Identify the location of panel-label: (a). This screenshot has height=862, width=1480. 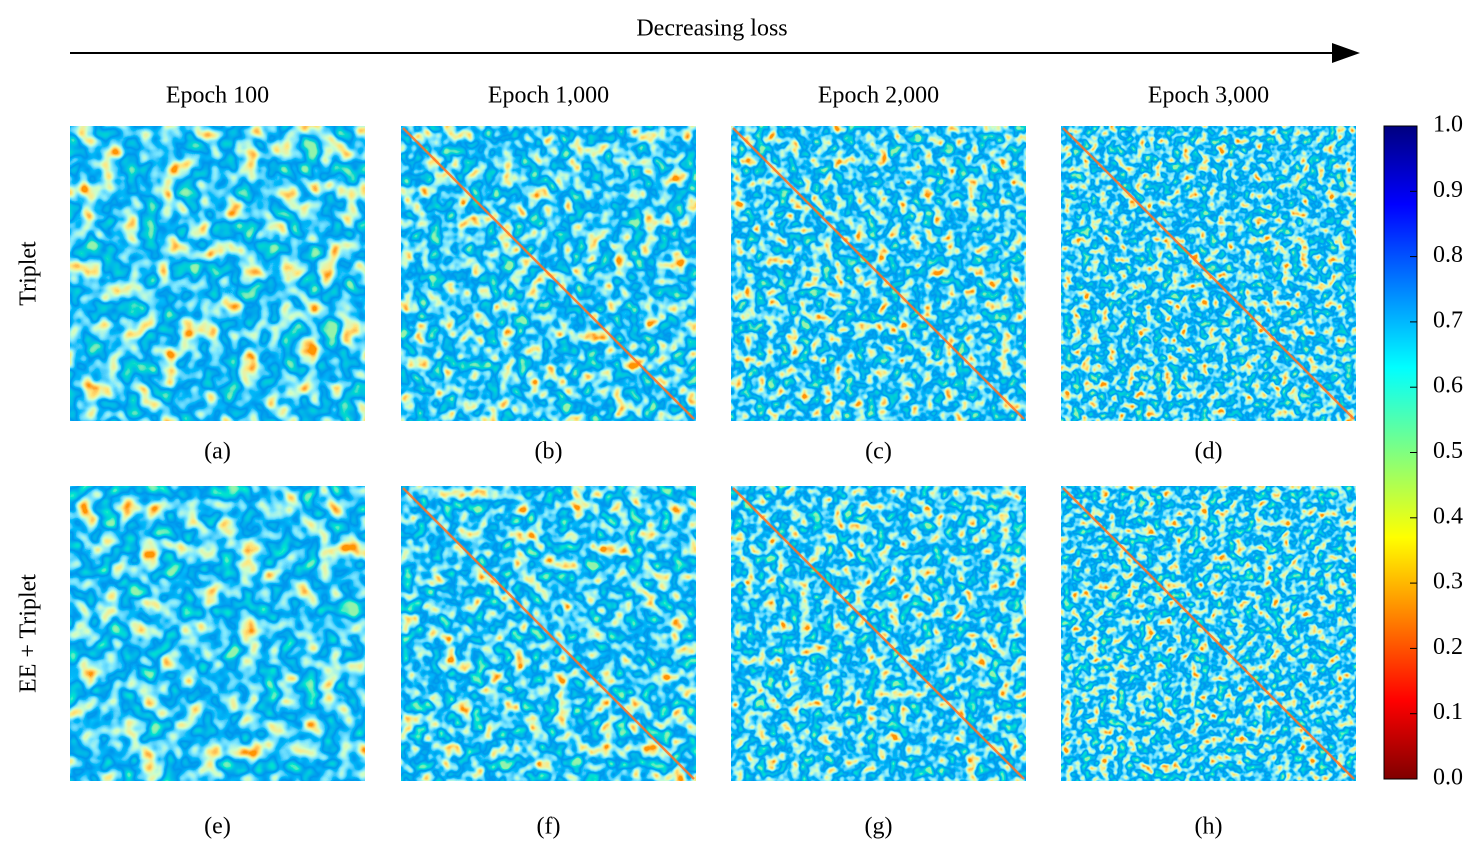
(217, 452).